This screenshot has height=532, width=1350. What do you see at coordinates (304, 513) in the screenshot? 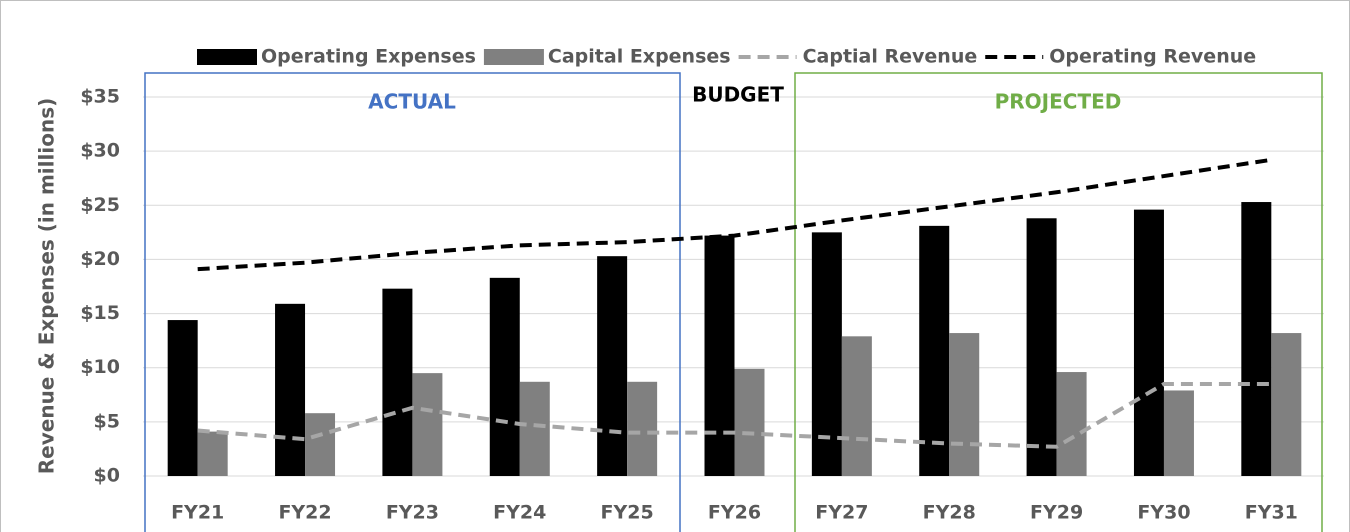
I see `x-tick-label: FY22` at bounding box center [304, 513].